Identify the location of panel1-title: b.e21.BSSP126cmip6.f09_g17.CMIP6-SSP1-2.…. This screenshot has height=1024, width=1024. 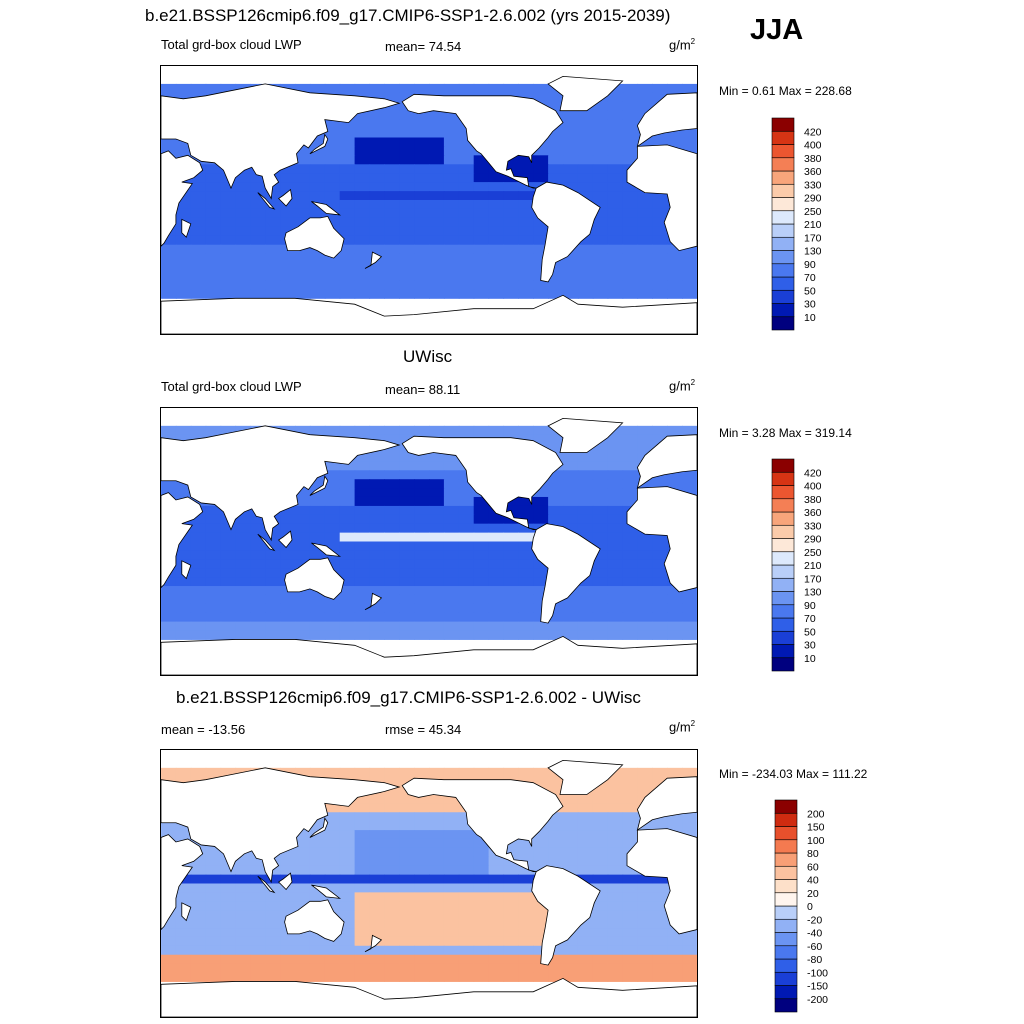
(408, 15).